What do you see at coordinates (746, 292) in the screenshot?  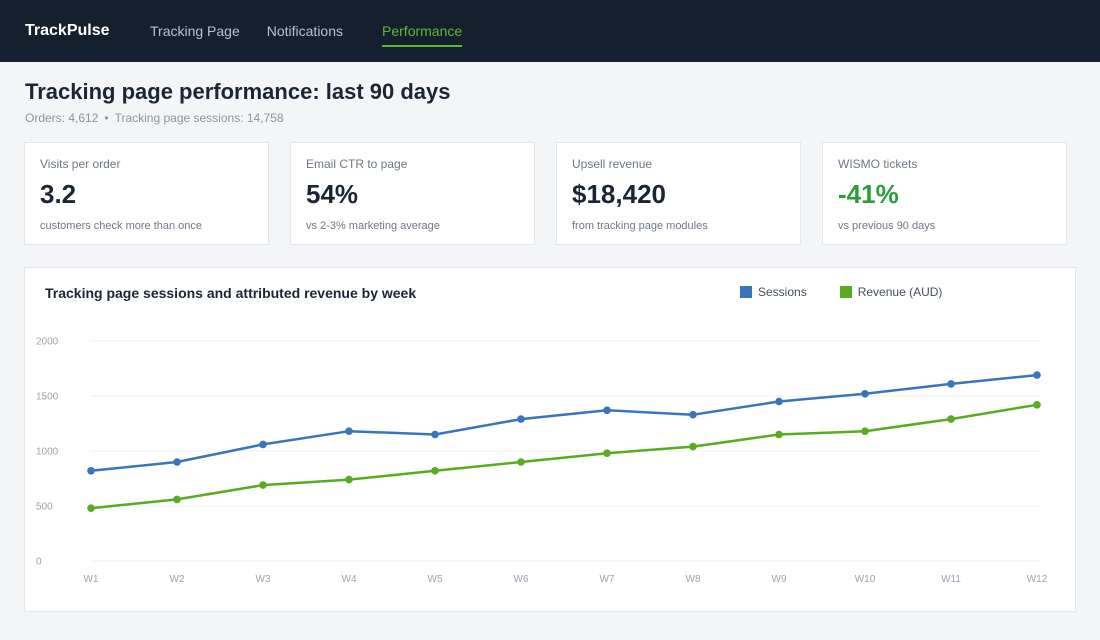 I see `legend-swatch-sessions` at bounding box center [746, 292].